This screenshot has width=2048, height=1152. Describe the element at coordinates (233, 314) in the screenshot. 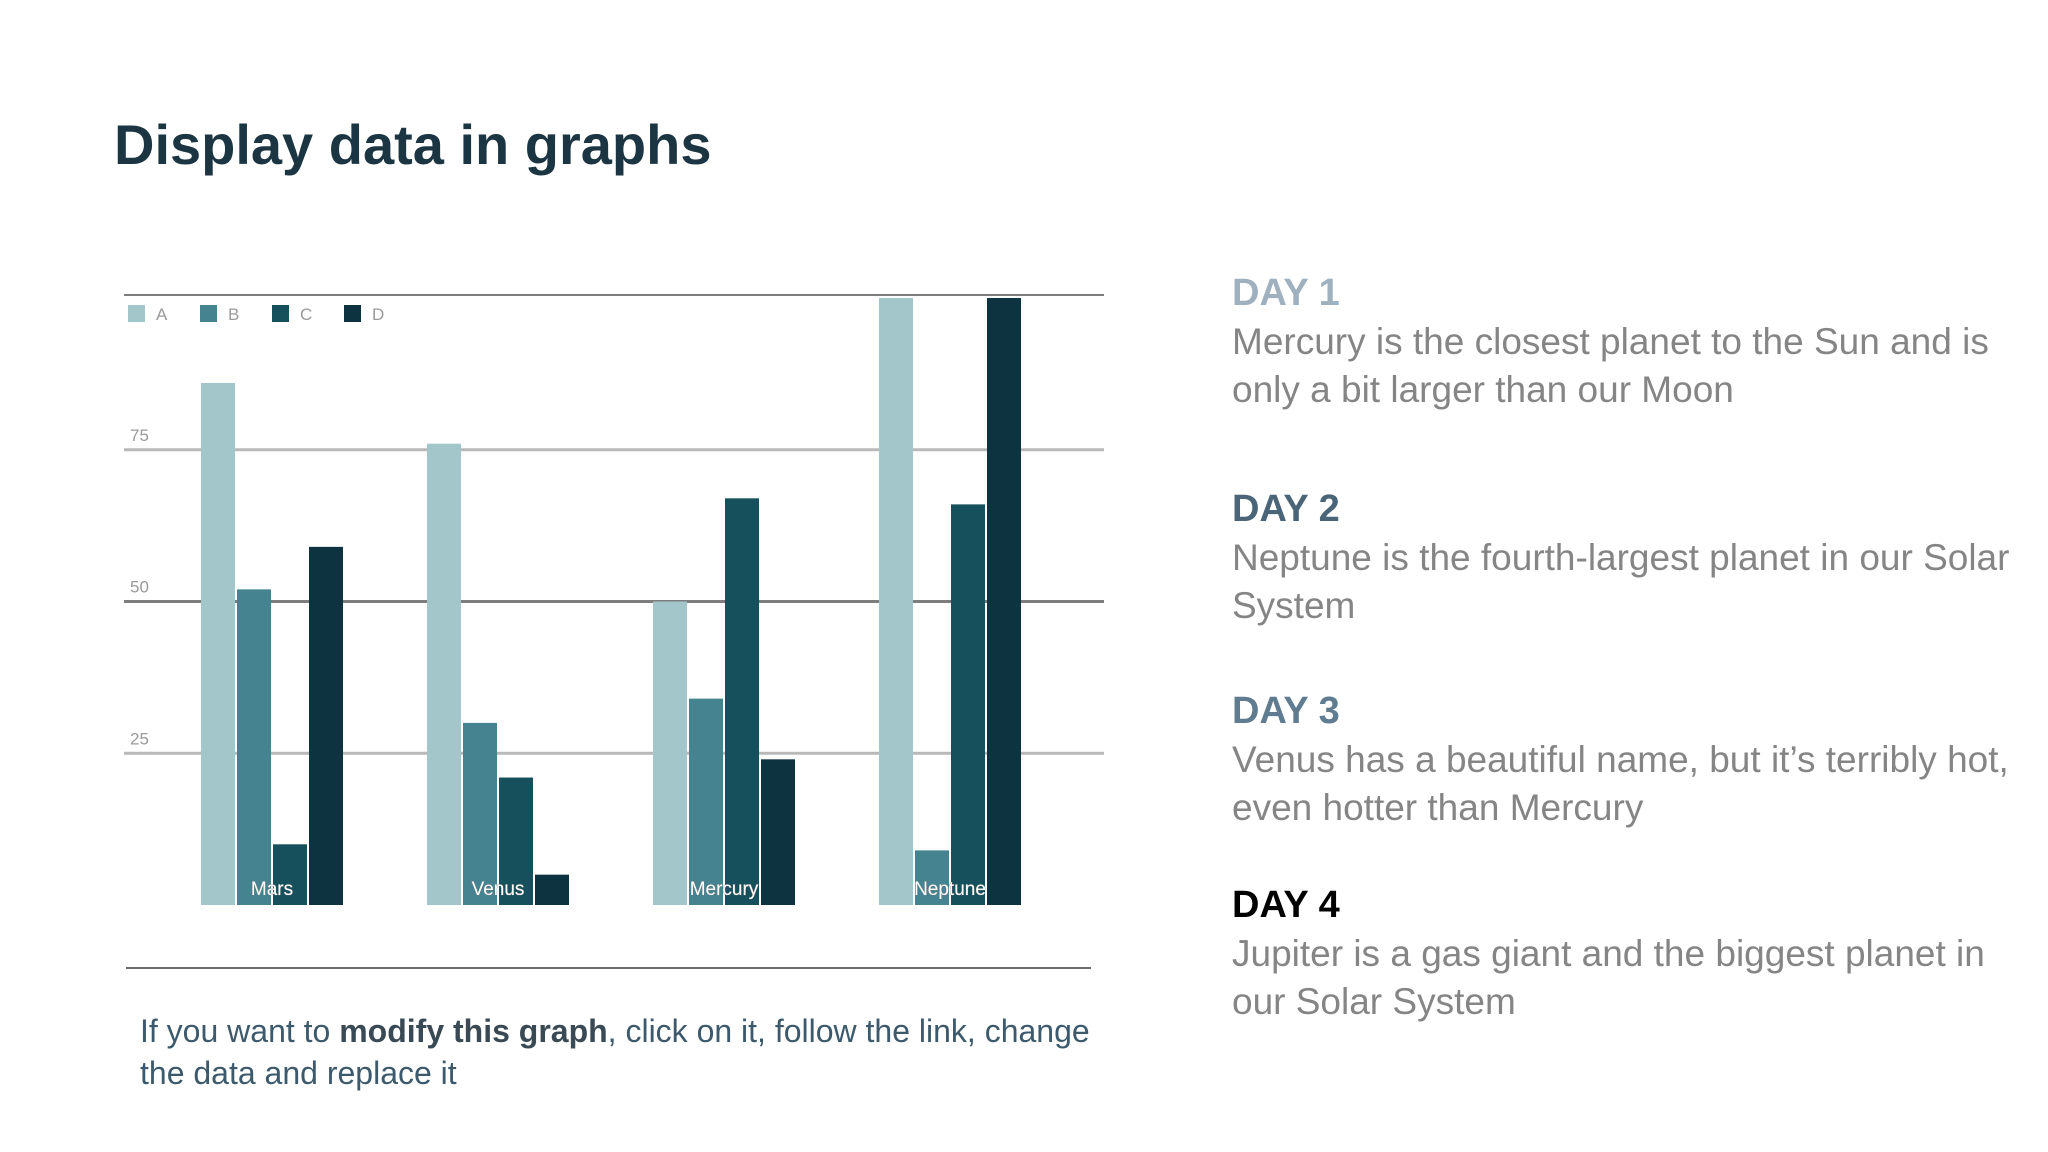

I see `legend-label-B: B` at that location.